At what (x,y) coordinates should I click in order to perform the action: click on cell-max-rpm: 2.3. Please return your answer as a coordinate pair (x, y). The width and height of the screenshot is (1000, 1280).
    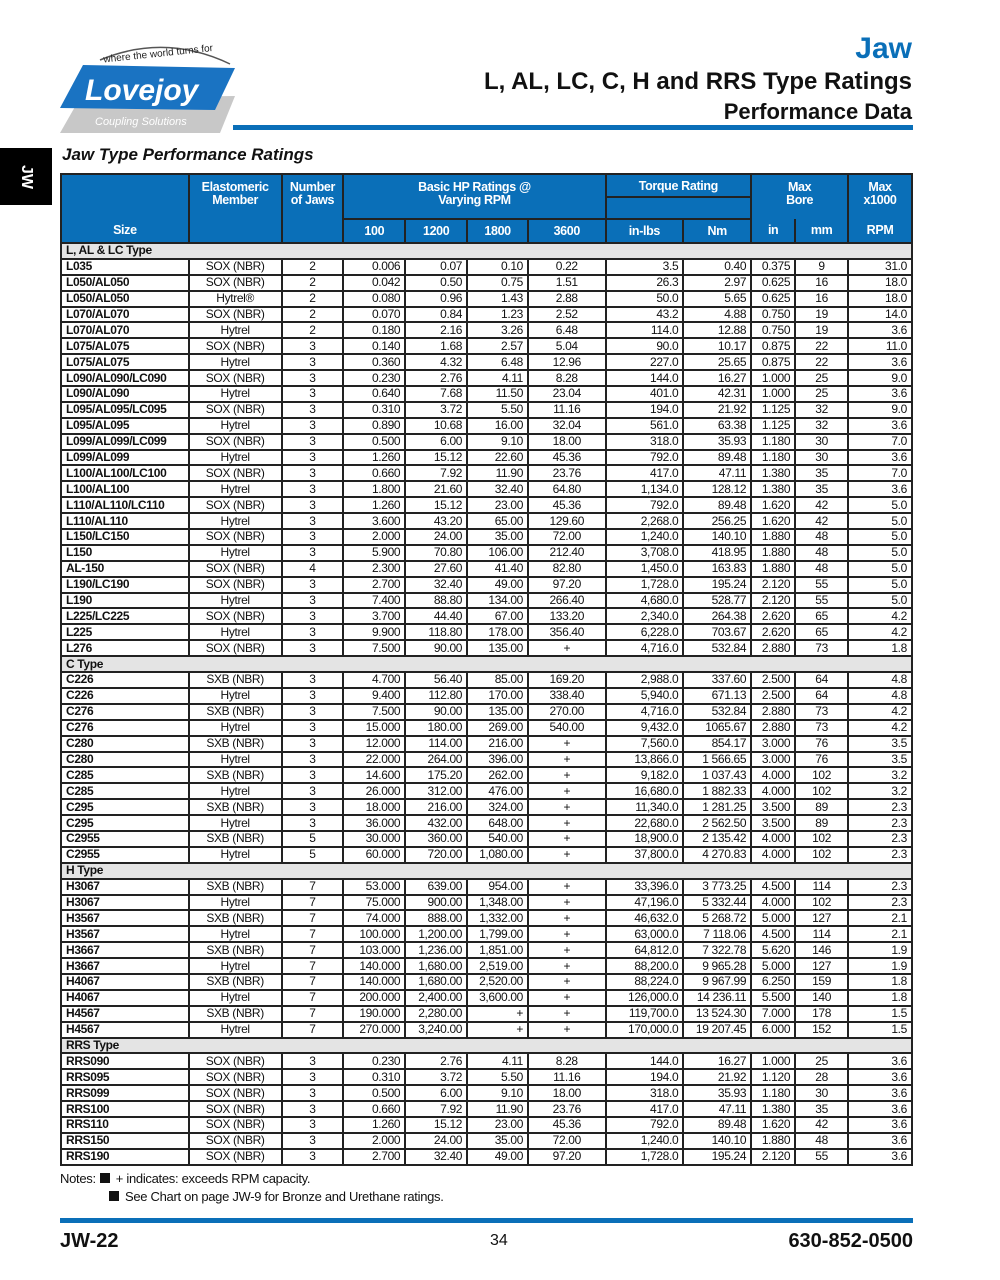
    Looking at the image, I should click on (880, 902).